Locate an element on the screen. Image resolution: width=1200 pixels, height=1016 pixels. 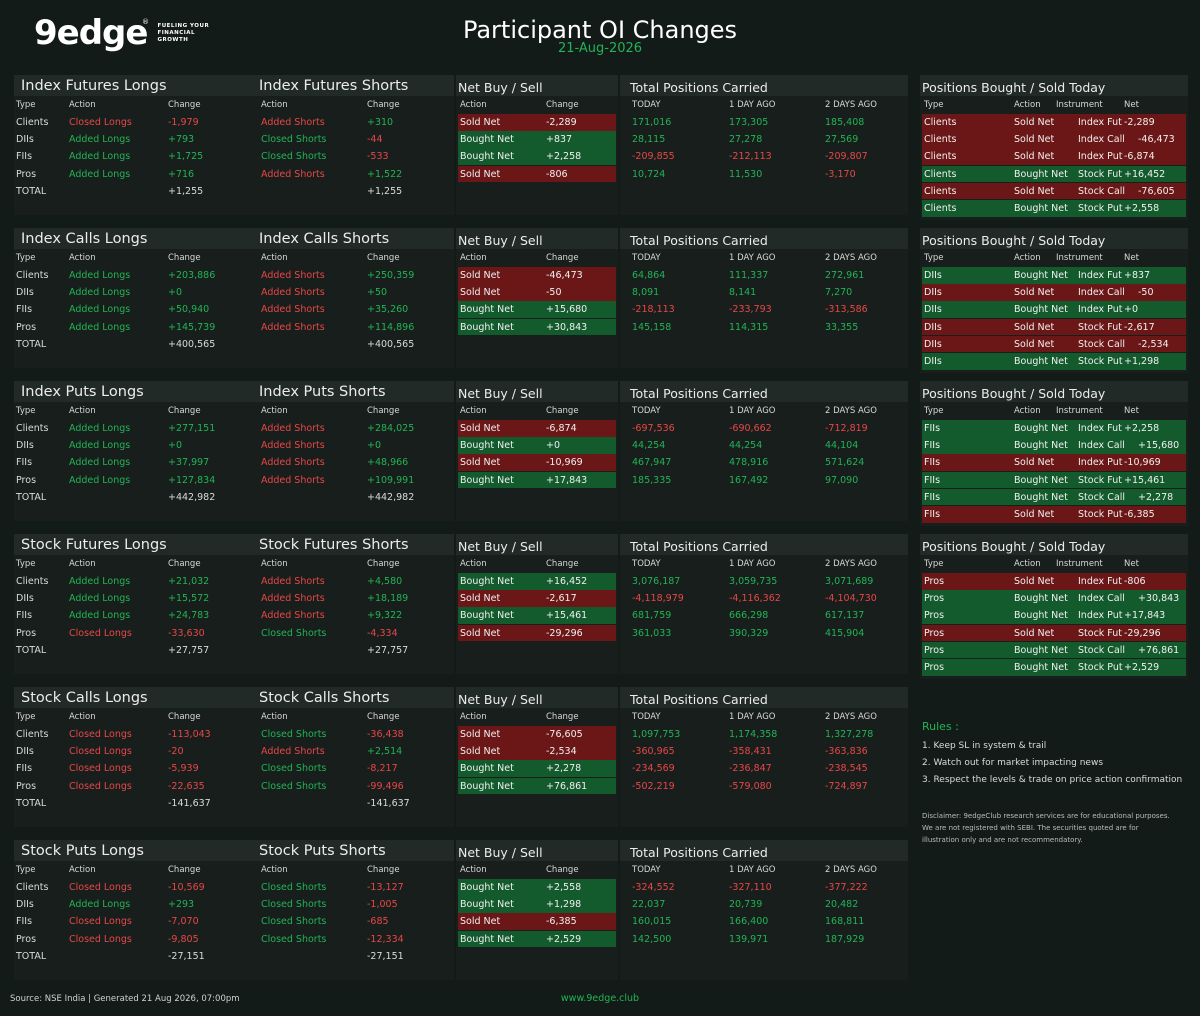
net-panel-title: Net Buy / Sell is located at coordinates (500, 87).